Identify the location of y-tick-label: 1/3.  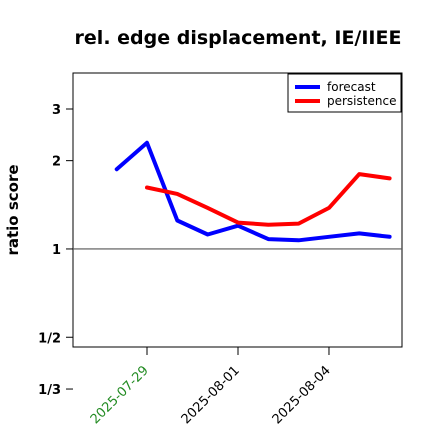
(49, 390).